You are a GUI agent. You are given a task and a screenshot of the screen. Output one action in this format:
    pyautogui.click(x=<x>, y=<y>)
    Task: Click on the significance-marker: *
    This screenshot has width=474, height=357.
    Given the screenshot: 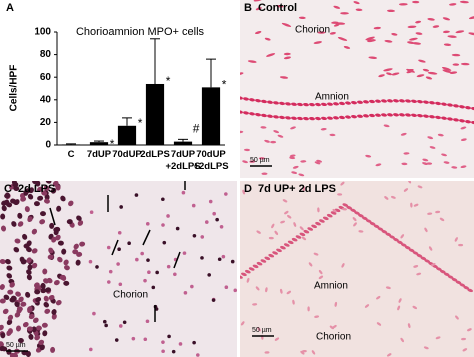 What is the action you would take?
    pyautogui.click(x=112, y=144)
    